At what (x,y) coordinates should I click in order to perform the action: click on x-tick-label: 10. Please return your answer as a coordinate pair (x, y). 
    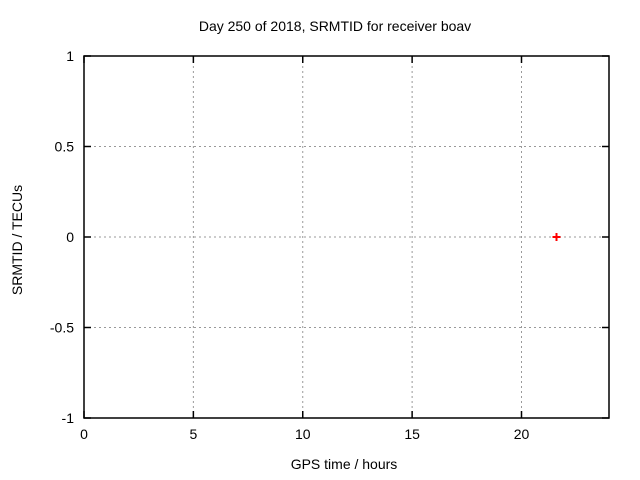
    Looking at the image, I should click on (303, 434).